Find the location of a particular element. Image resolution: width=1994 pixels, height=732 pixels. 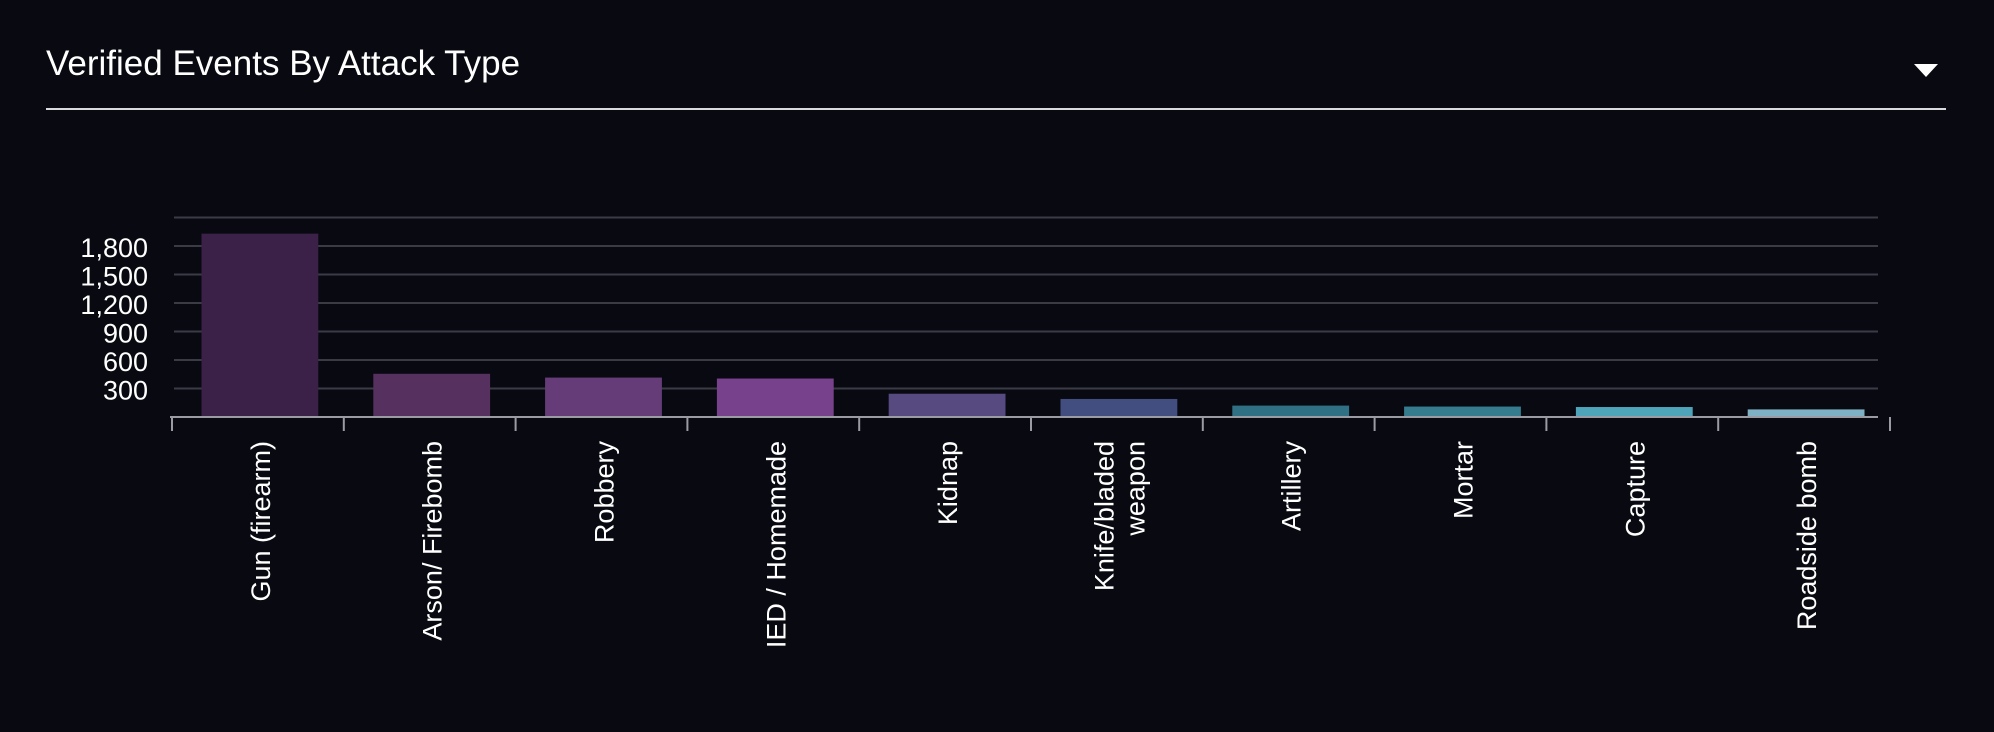

x-tick-label: IED / Homemade is located at coordinates (776, 544).